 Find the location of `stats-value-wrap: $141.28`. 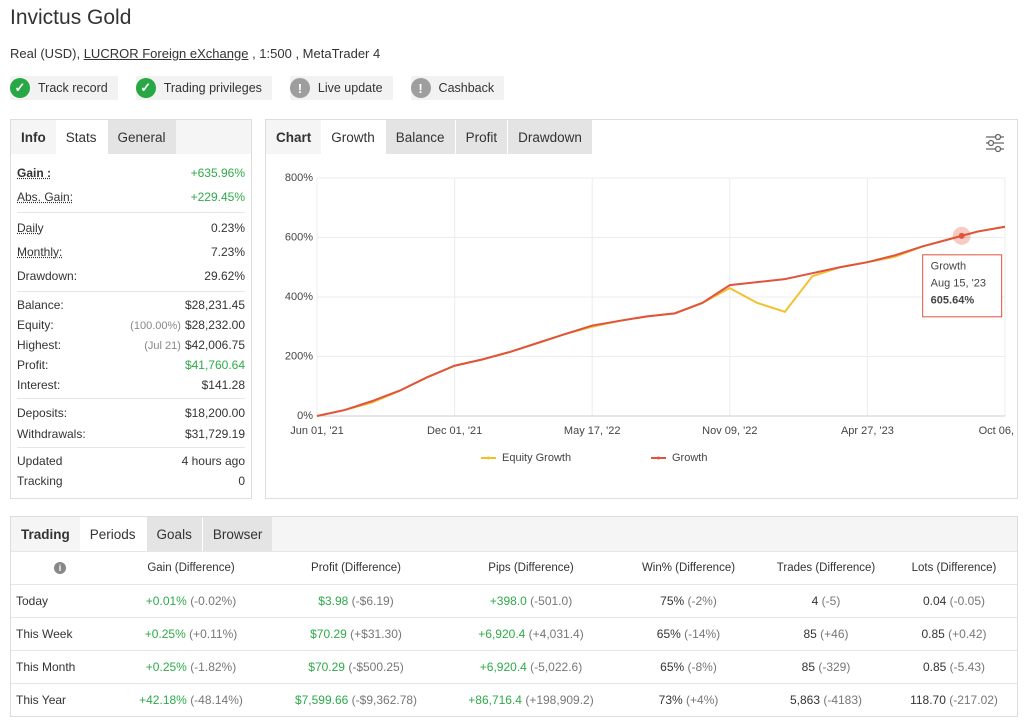

stats-value-wrap: $141.28 is located at coordinates (223, 385).